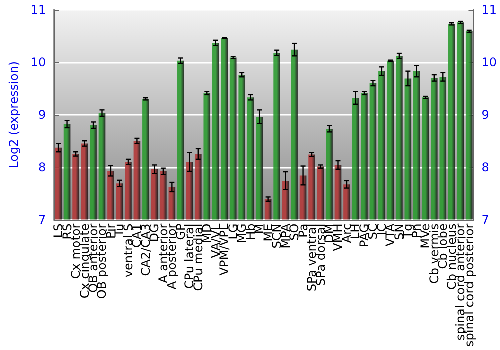 The width and height of the screenshot is (500, 350). Describe the element at coordinates (14, 114) in the screenshot. I see `y-axis-title: Log2 (expression)` at that location.